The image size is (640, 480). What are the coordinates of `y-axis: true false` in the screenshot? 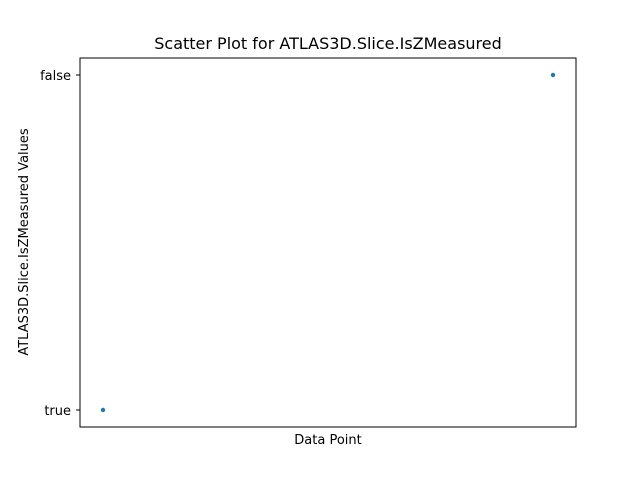 It's located at (60, 244).